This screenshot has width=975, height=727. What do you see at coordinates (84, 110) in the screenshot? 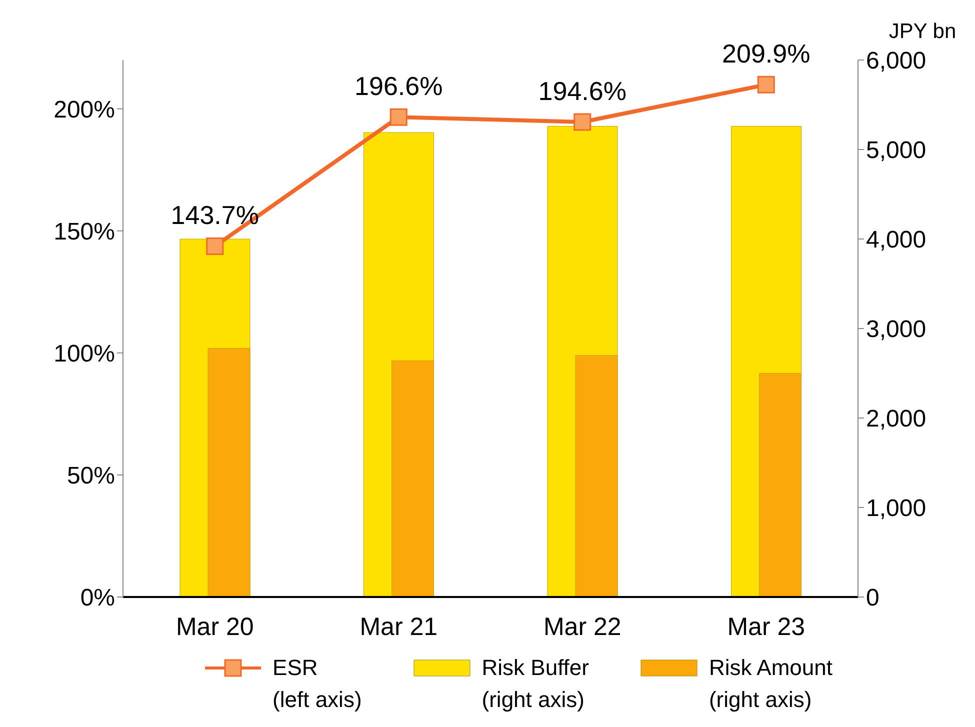
I see `y-tick-label: 200%` at bounding box center [84, 110].